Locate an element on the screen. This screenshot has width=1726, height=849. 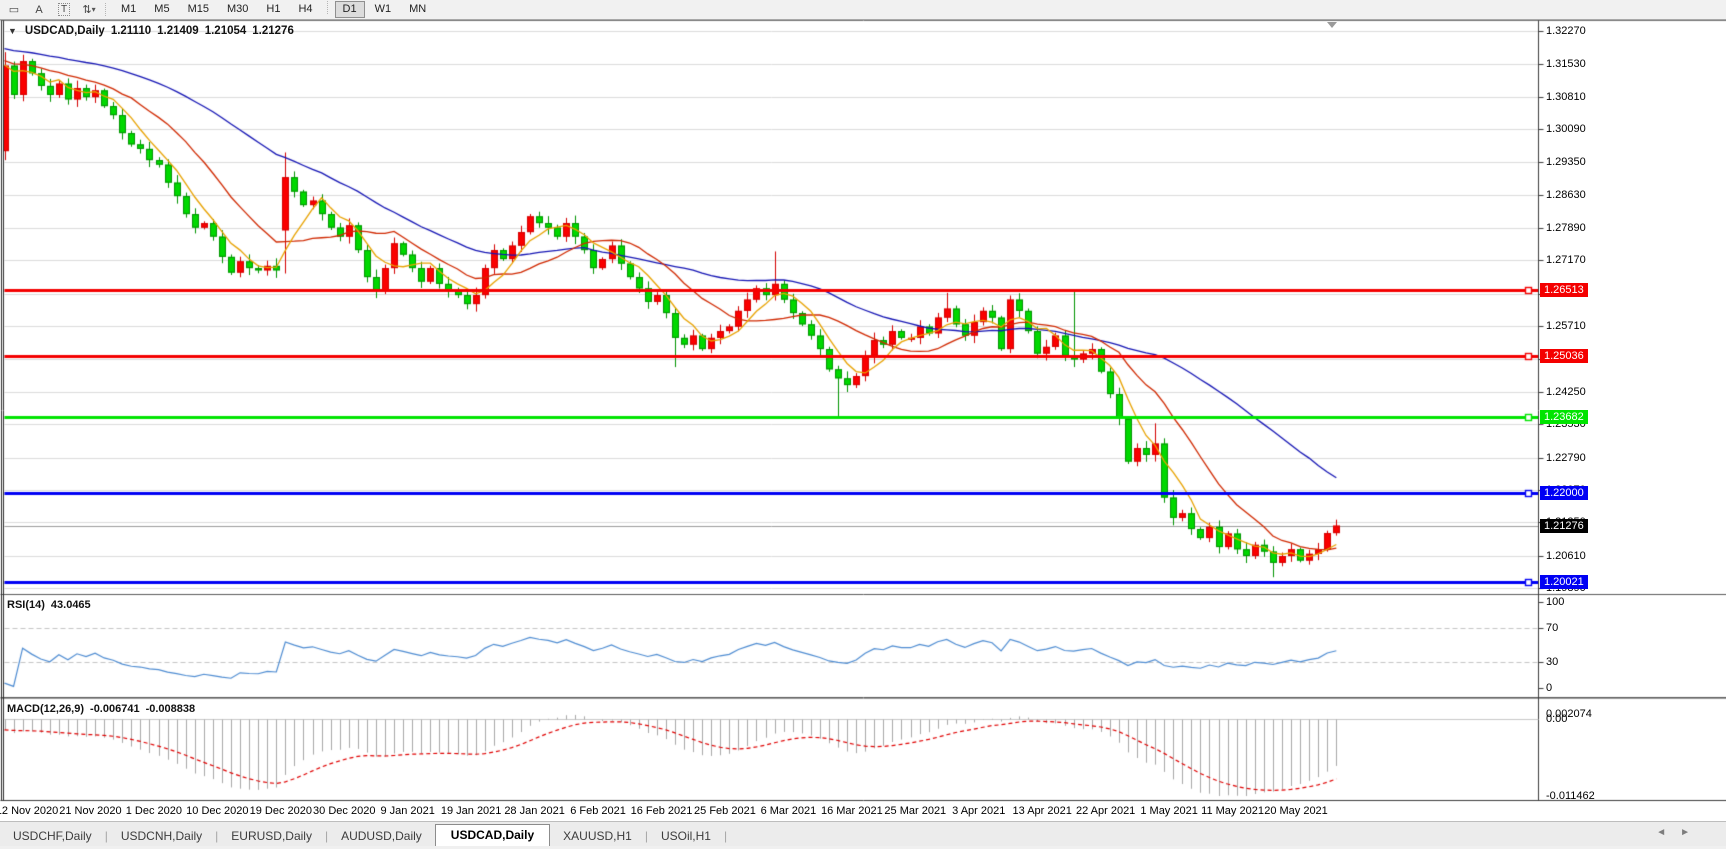
timeframe-button-group: M1 M5 M15 M30 H1 H4 D1 W1 MN is located at coordinates (273, 9).